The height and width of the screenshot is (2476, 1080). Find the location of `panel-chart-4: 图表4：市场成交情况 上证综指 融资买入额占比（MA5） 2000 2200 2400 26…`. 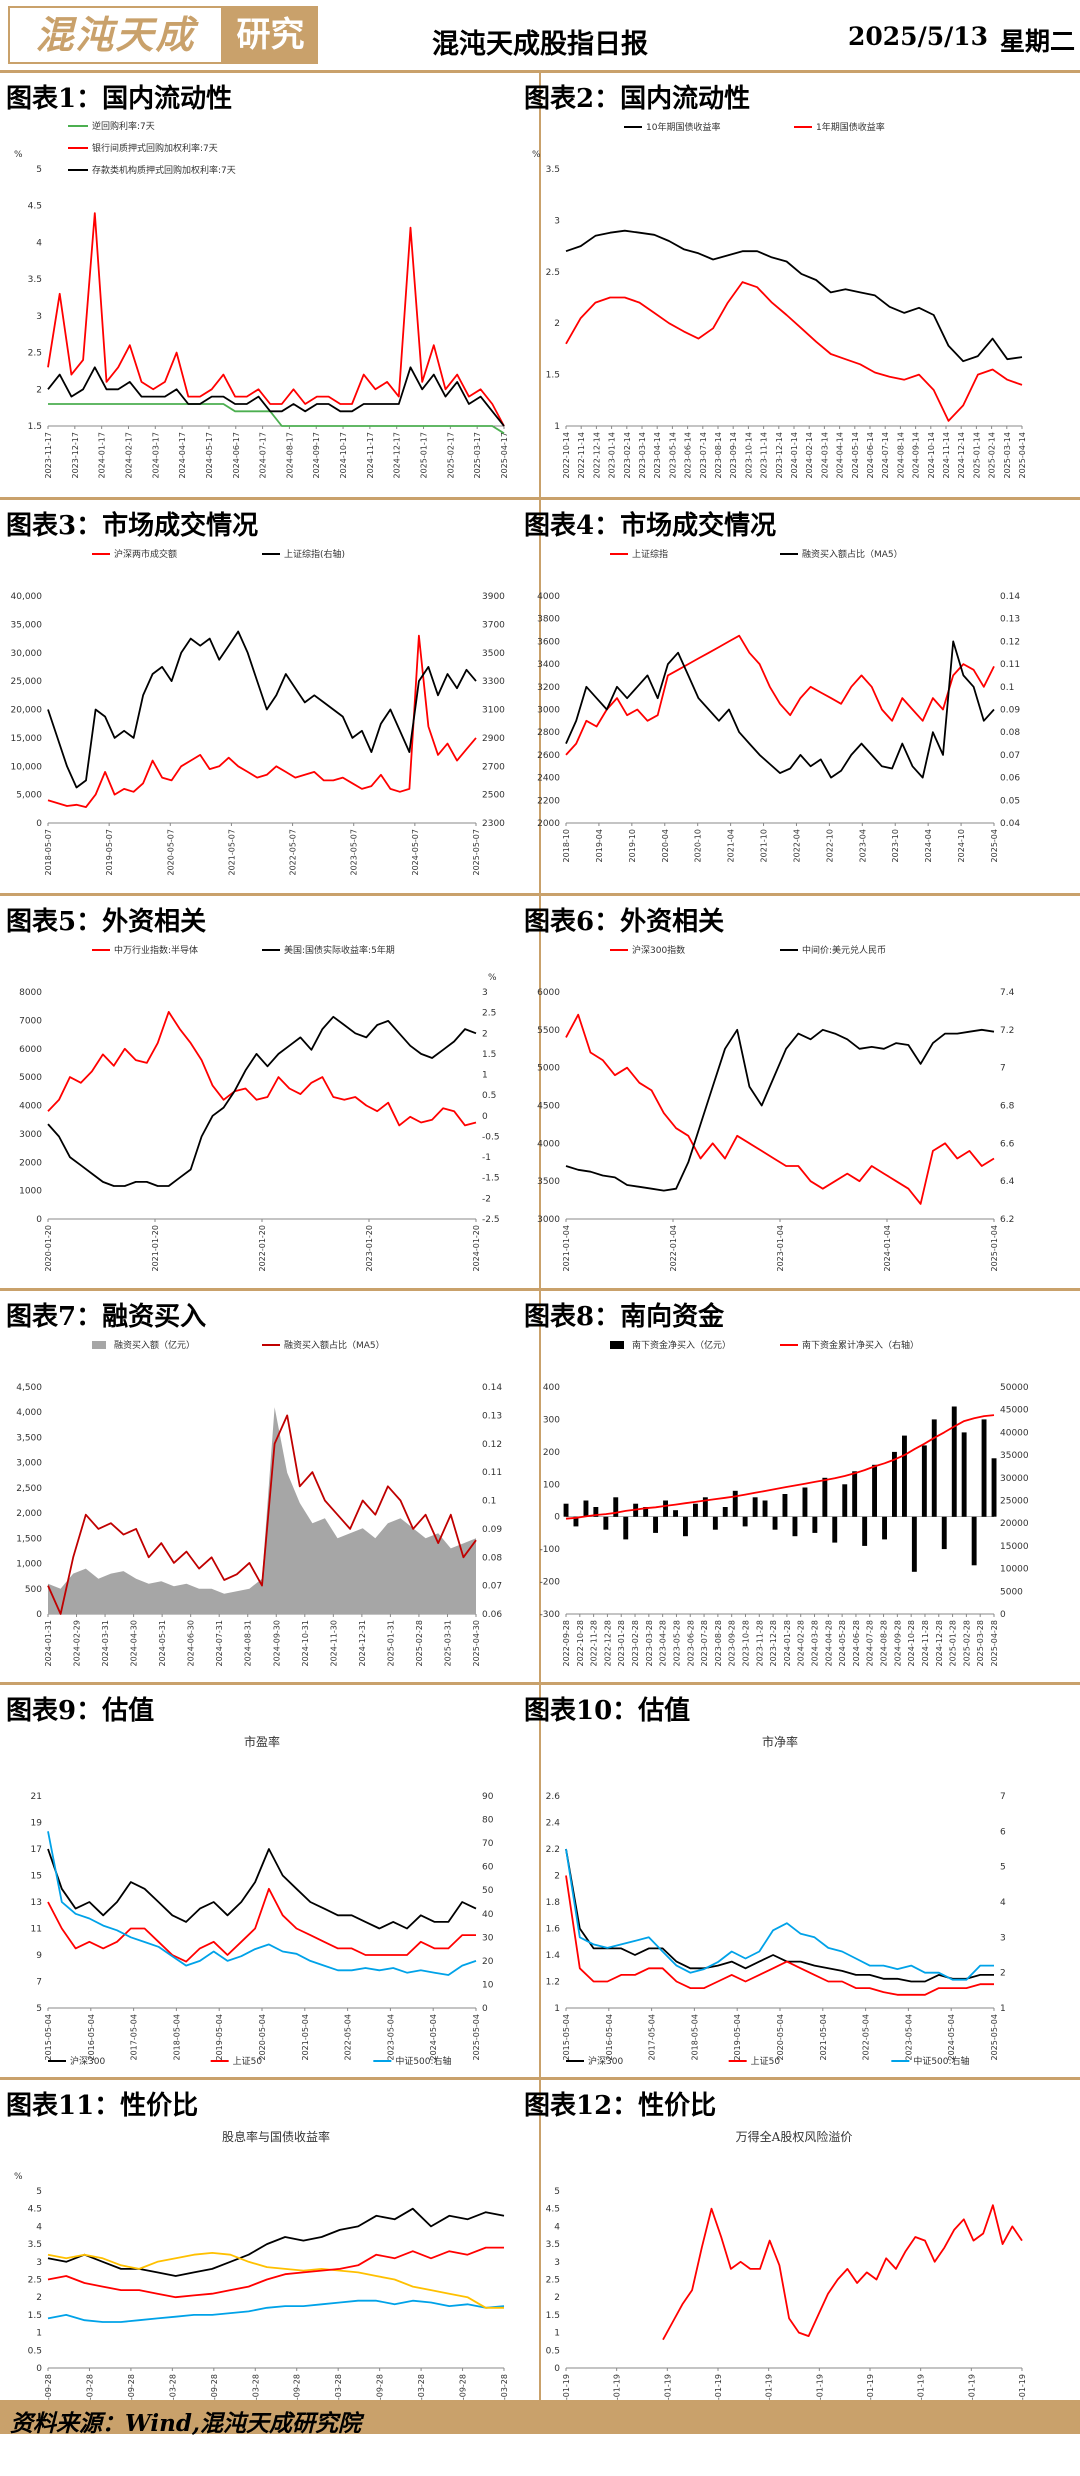

panel-chart-4: 图表4：市场成交情况 上证综指 融资买入额占比（MA5） 2000 2200 2400 26… is located at coordinates (777, 698).